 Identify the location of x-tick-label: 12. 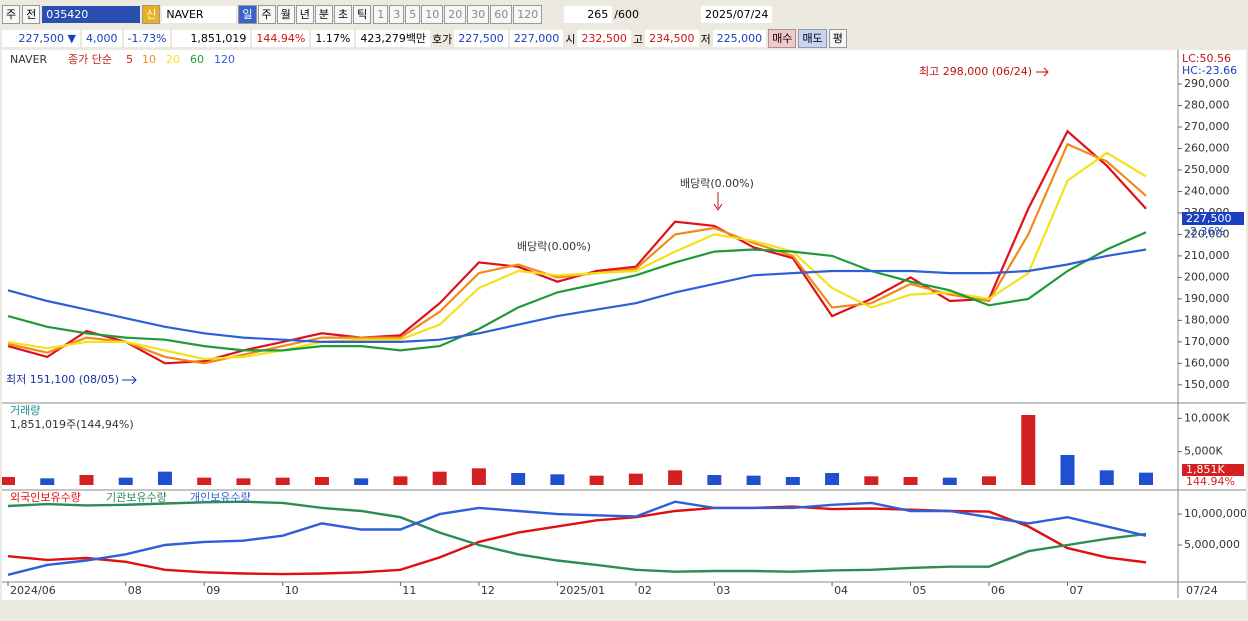
(488, 590).